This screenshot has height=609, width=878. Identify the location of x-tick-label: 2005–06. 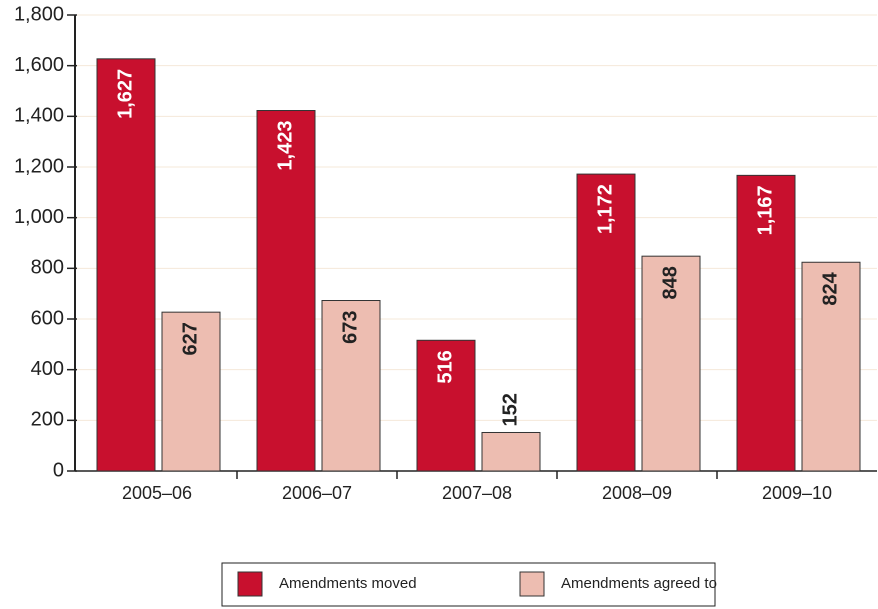
(157, 493).